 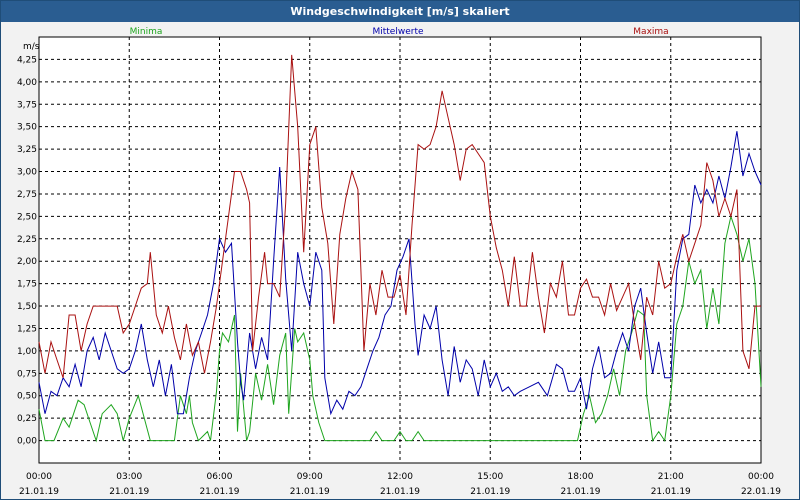 What do you see at coordinates (220, 477) in the screenshot?
I see `x-tick-time-label: 06:00` at bounding box center [220, 477].